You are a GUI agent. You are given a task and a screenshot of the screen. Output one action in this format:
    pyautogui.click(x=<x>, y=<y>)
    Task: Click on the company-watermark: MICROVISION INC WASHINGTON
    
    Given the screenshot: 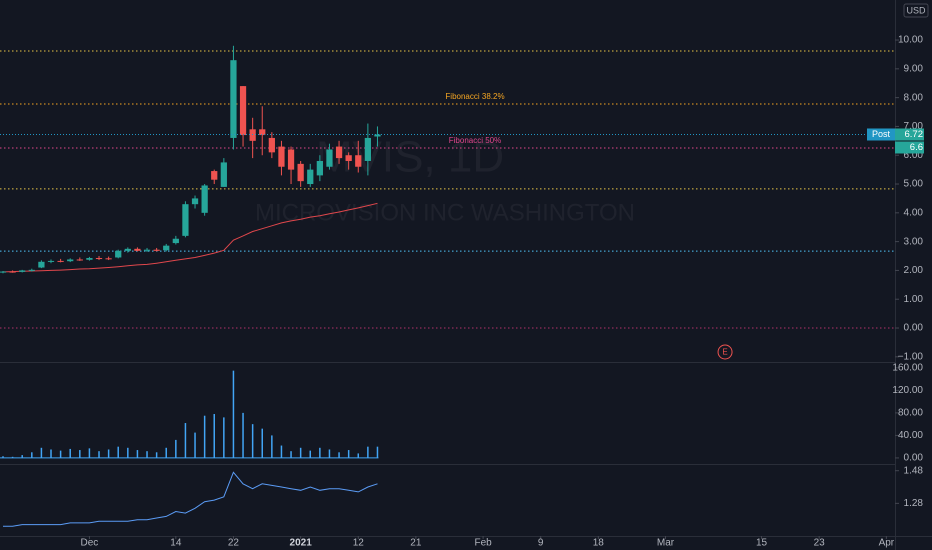 What is the action you would take?
    pyautogui.click(x=445, y=212)
    